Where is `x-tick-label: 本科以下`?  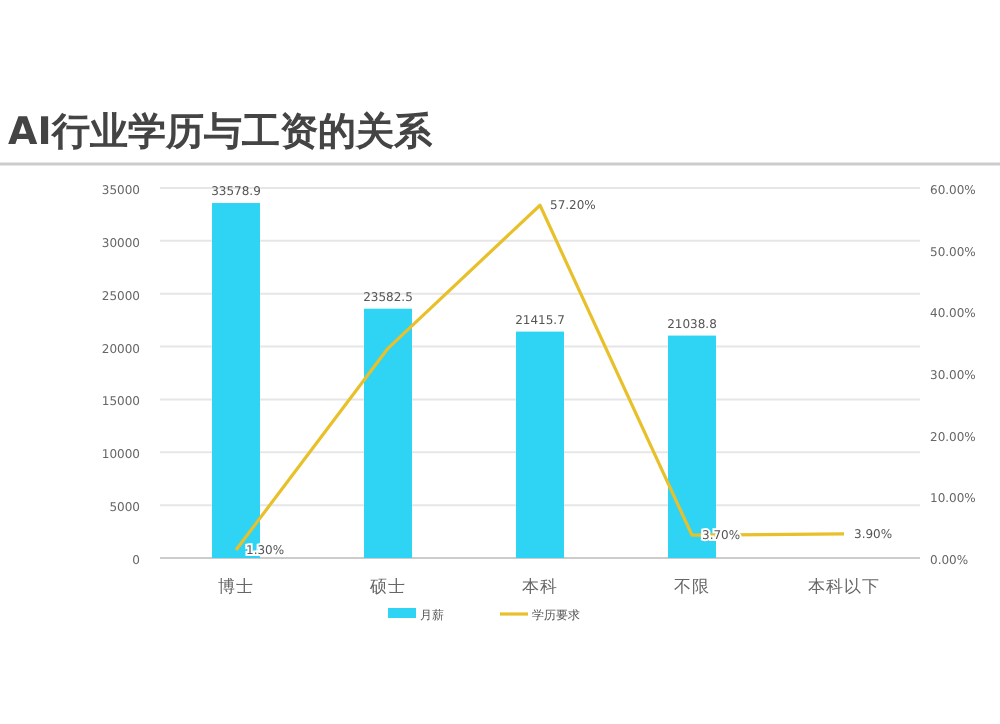
x-tick-label: 本科以下 is located at coordinates (844, 587).